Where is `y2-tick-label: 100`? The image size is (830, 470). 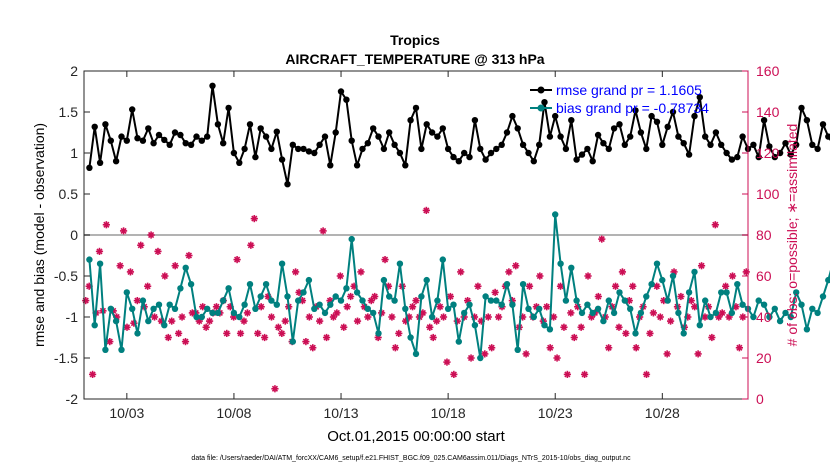 y2-tick-label: 100 is located at coordinates (768, 194).